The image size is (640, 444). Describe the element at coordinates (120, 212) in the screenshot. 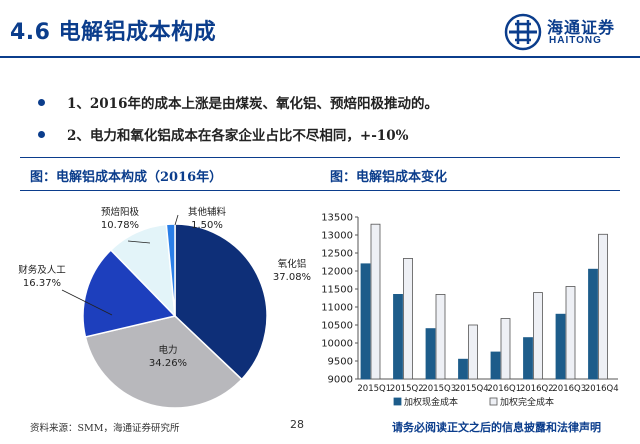

I see `pie-label-3: 预焙阳极` at that location.